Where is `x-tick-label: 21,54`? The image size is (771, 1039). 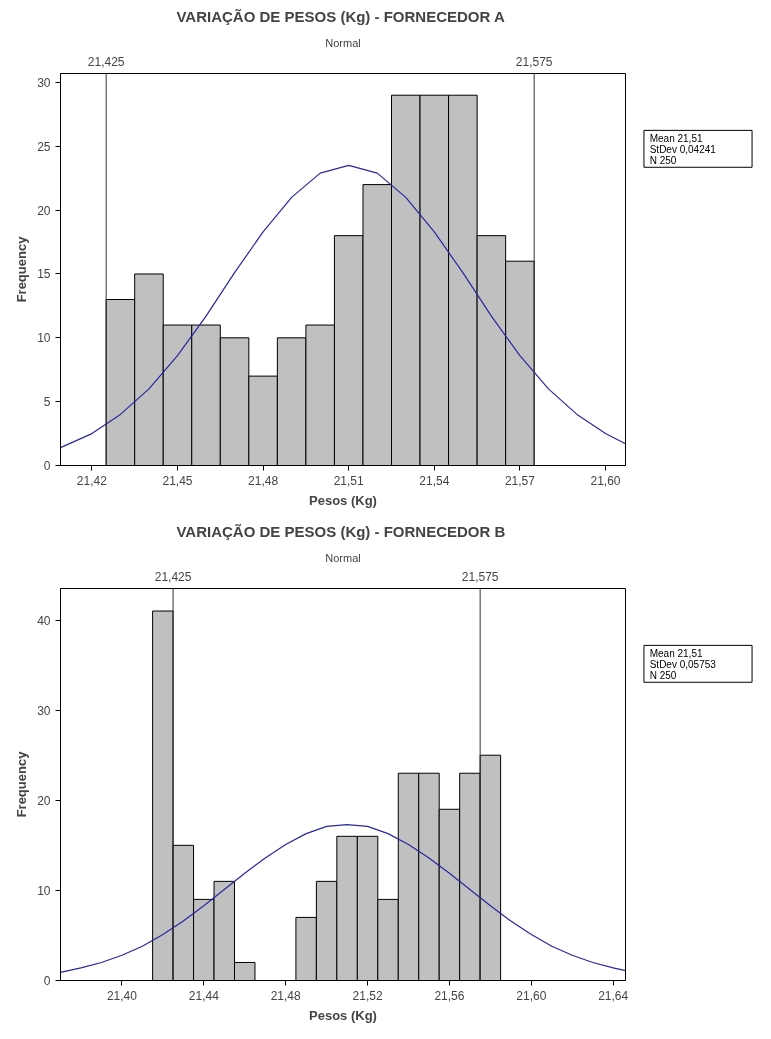
x-tick-label: 21,54 is located at coordinates (434, 480).